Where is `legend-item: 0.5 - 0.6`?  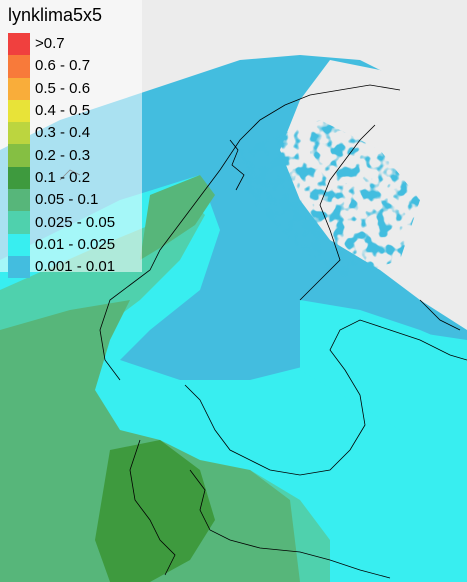
legend-item: 0.5 - 0.6 is located at coordinates (61, 88).